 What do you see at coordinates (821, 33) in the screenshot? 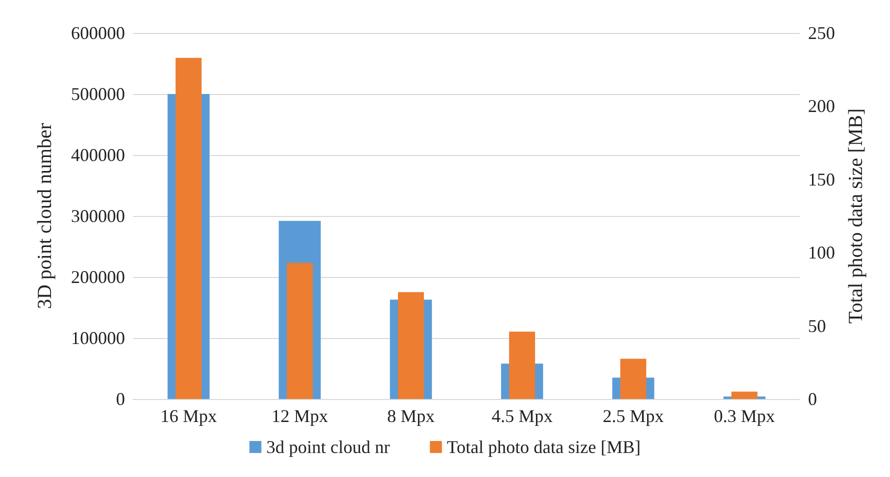
I see `y2-tick-label: 250` at bounding box center [821, 33].